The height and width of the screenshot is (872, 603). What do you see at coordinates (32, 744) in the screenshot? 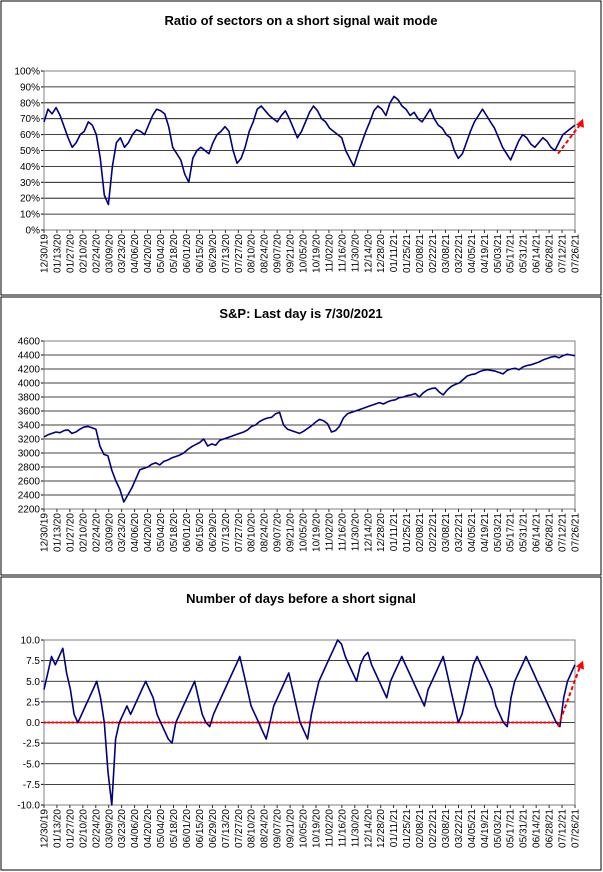
I see `y-tick-label: -2.5` at bounding box center [32, 744].